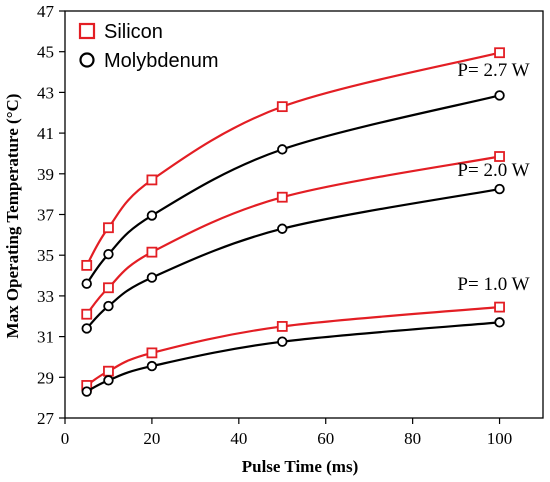 The image size is (550, 482). Describe the element at coordinates (133, 32) in the screenshot. I see `legend-label: Silicon` at that location.